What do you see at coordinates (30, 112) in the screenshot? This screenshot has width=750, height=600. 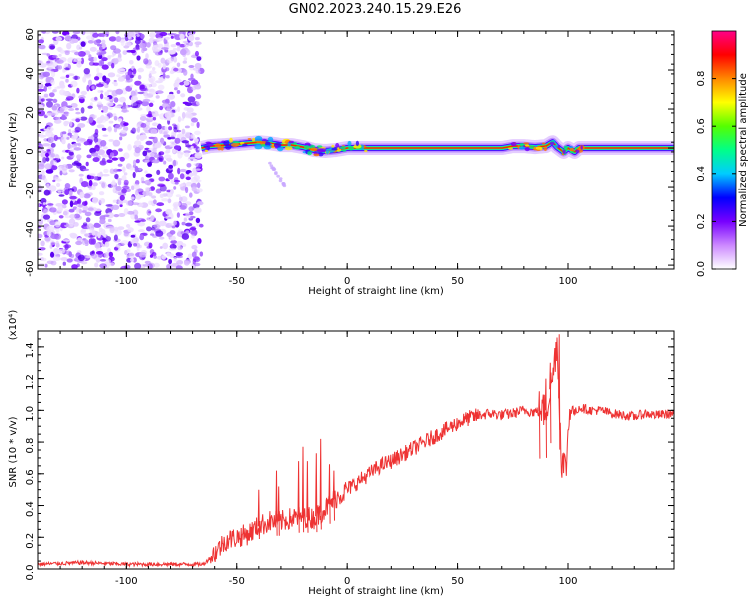 I see `spectrogram-y-tick-label: 20` at bounding box center [30, 112].